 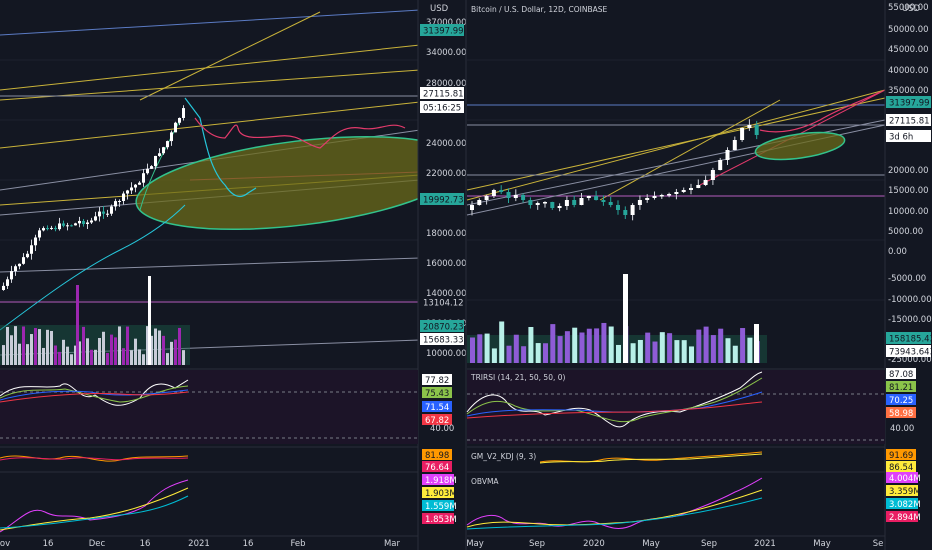 What do you see at coordinates (905, 479) in the screenshot?
I see `indicator-tag-label: 4.004M` at bounding box center [905, 479].